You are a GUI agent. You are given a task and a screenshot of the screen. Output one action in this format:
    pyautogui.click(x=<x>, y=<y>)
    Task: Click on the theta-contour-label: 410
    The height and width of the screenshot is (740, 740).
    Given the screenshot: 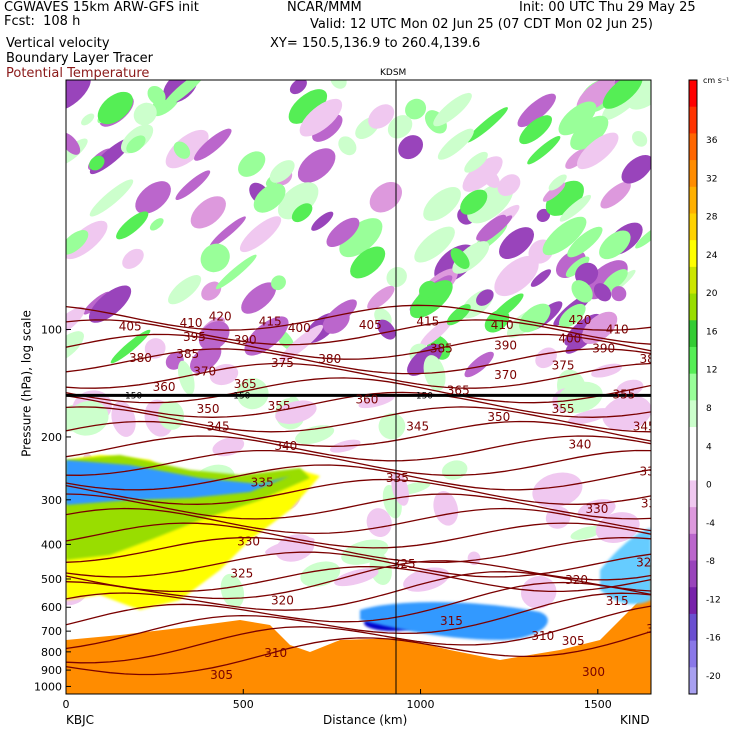 What is the action you would take?
    pyautogui.click(x=502, y=325)
    